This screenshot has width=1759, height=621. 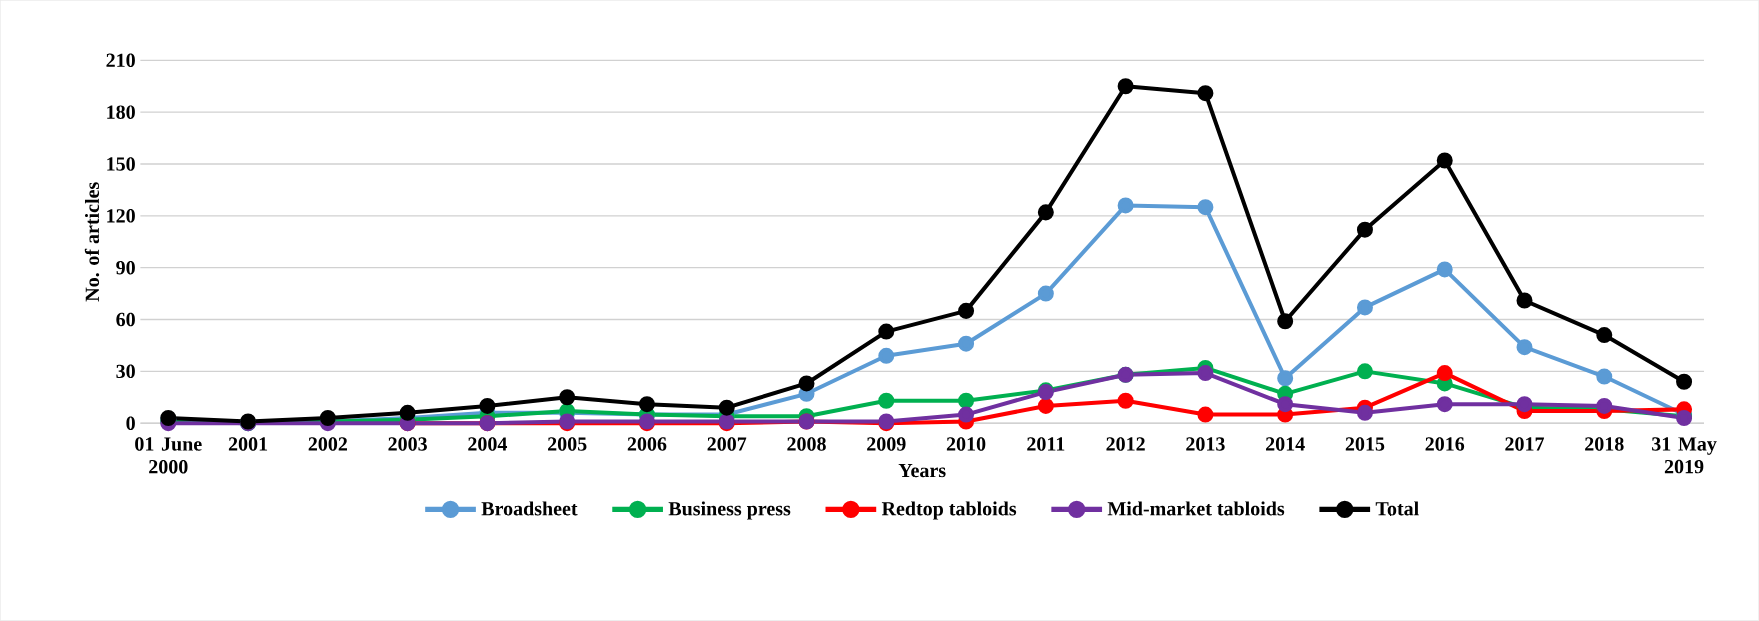 I want to click on x-tick-label: 2012, so click(x=1125, y=444).